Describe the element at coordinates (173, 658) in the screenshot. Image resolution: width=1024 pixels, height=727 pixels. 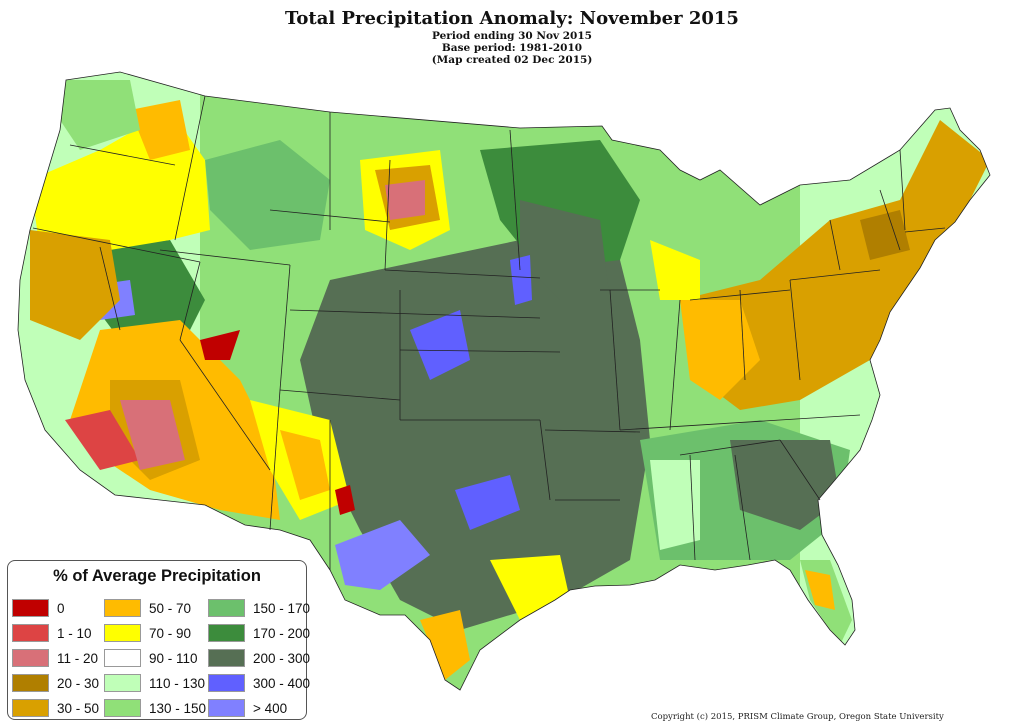
I see `legend-label: 90 - 110` at that location.